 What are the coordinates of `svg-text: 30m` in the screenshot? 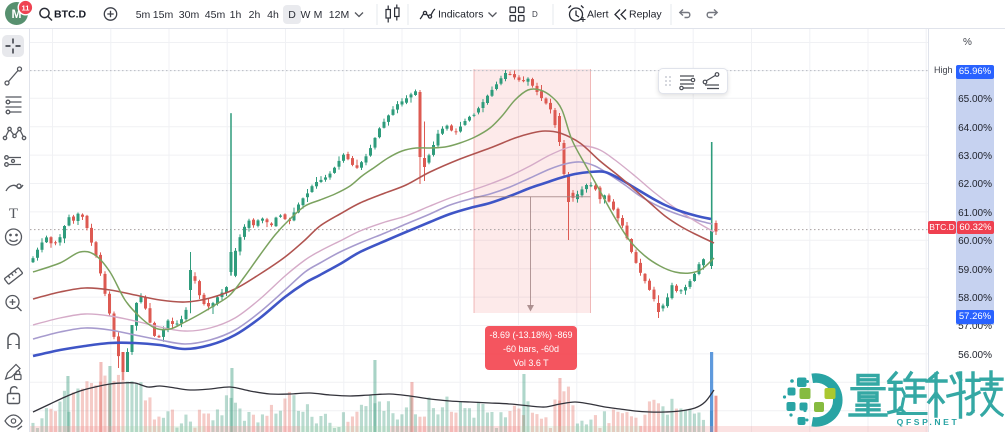 It's located at (189, 15).